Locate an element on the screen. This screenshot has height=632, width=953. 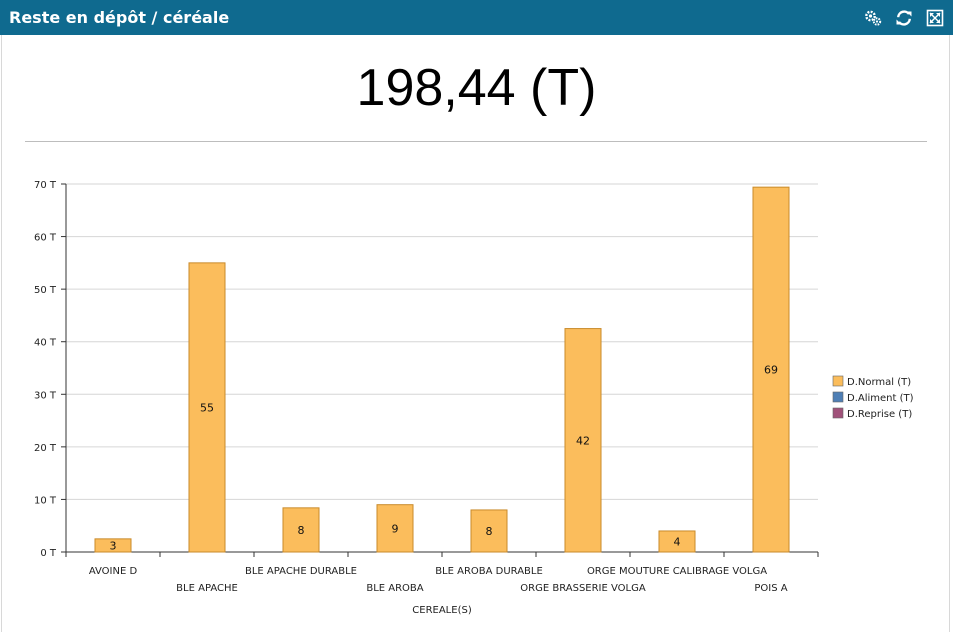
y-tick-label: 30 T is located at coordinates (45, 395).